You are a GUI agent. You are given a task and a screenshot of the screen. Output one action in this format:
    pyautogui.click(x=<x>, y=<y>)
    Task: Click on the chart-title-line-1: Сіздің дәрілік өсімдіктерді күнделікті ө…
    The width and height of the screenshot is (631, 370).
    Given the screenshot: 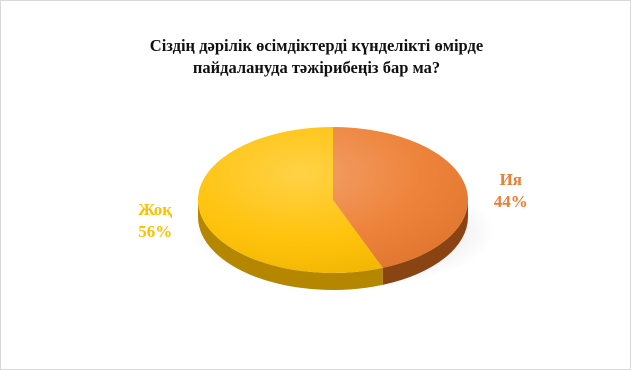 What is the action you would take?
    pyautogui.click(x=316, y=45)
    